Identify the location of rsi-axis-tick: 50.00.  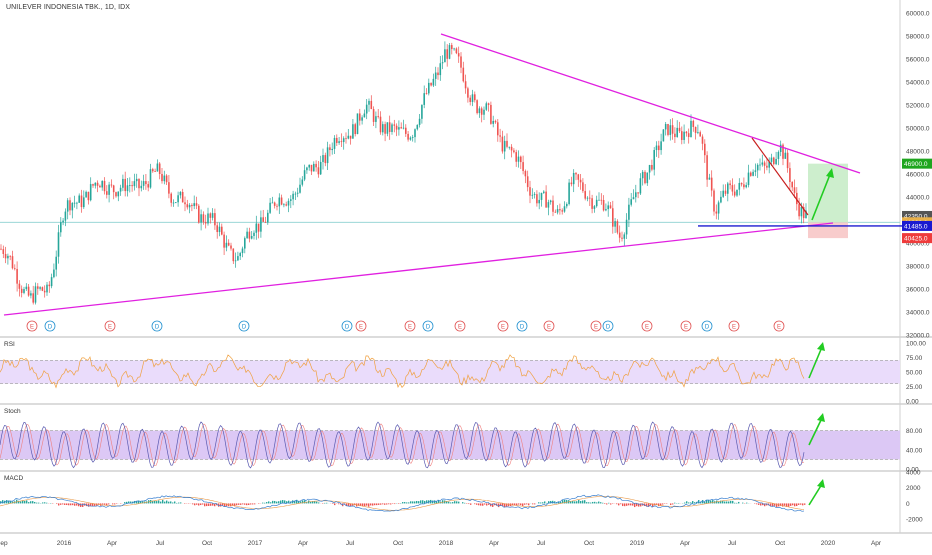
(914, 373).